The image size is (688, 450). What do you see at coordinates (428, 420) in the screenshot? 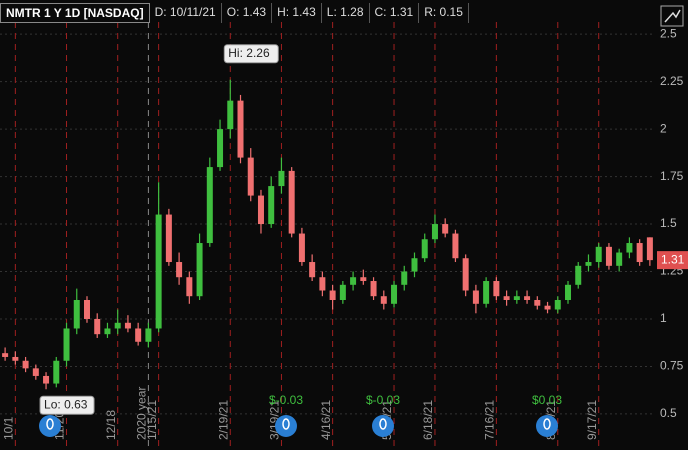
I see `x-tick-label: 6/18/21` at bounding box center [428, 420].